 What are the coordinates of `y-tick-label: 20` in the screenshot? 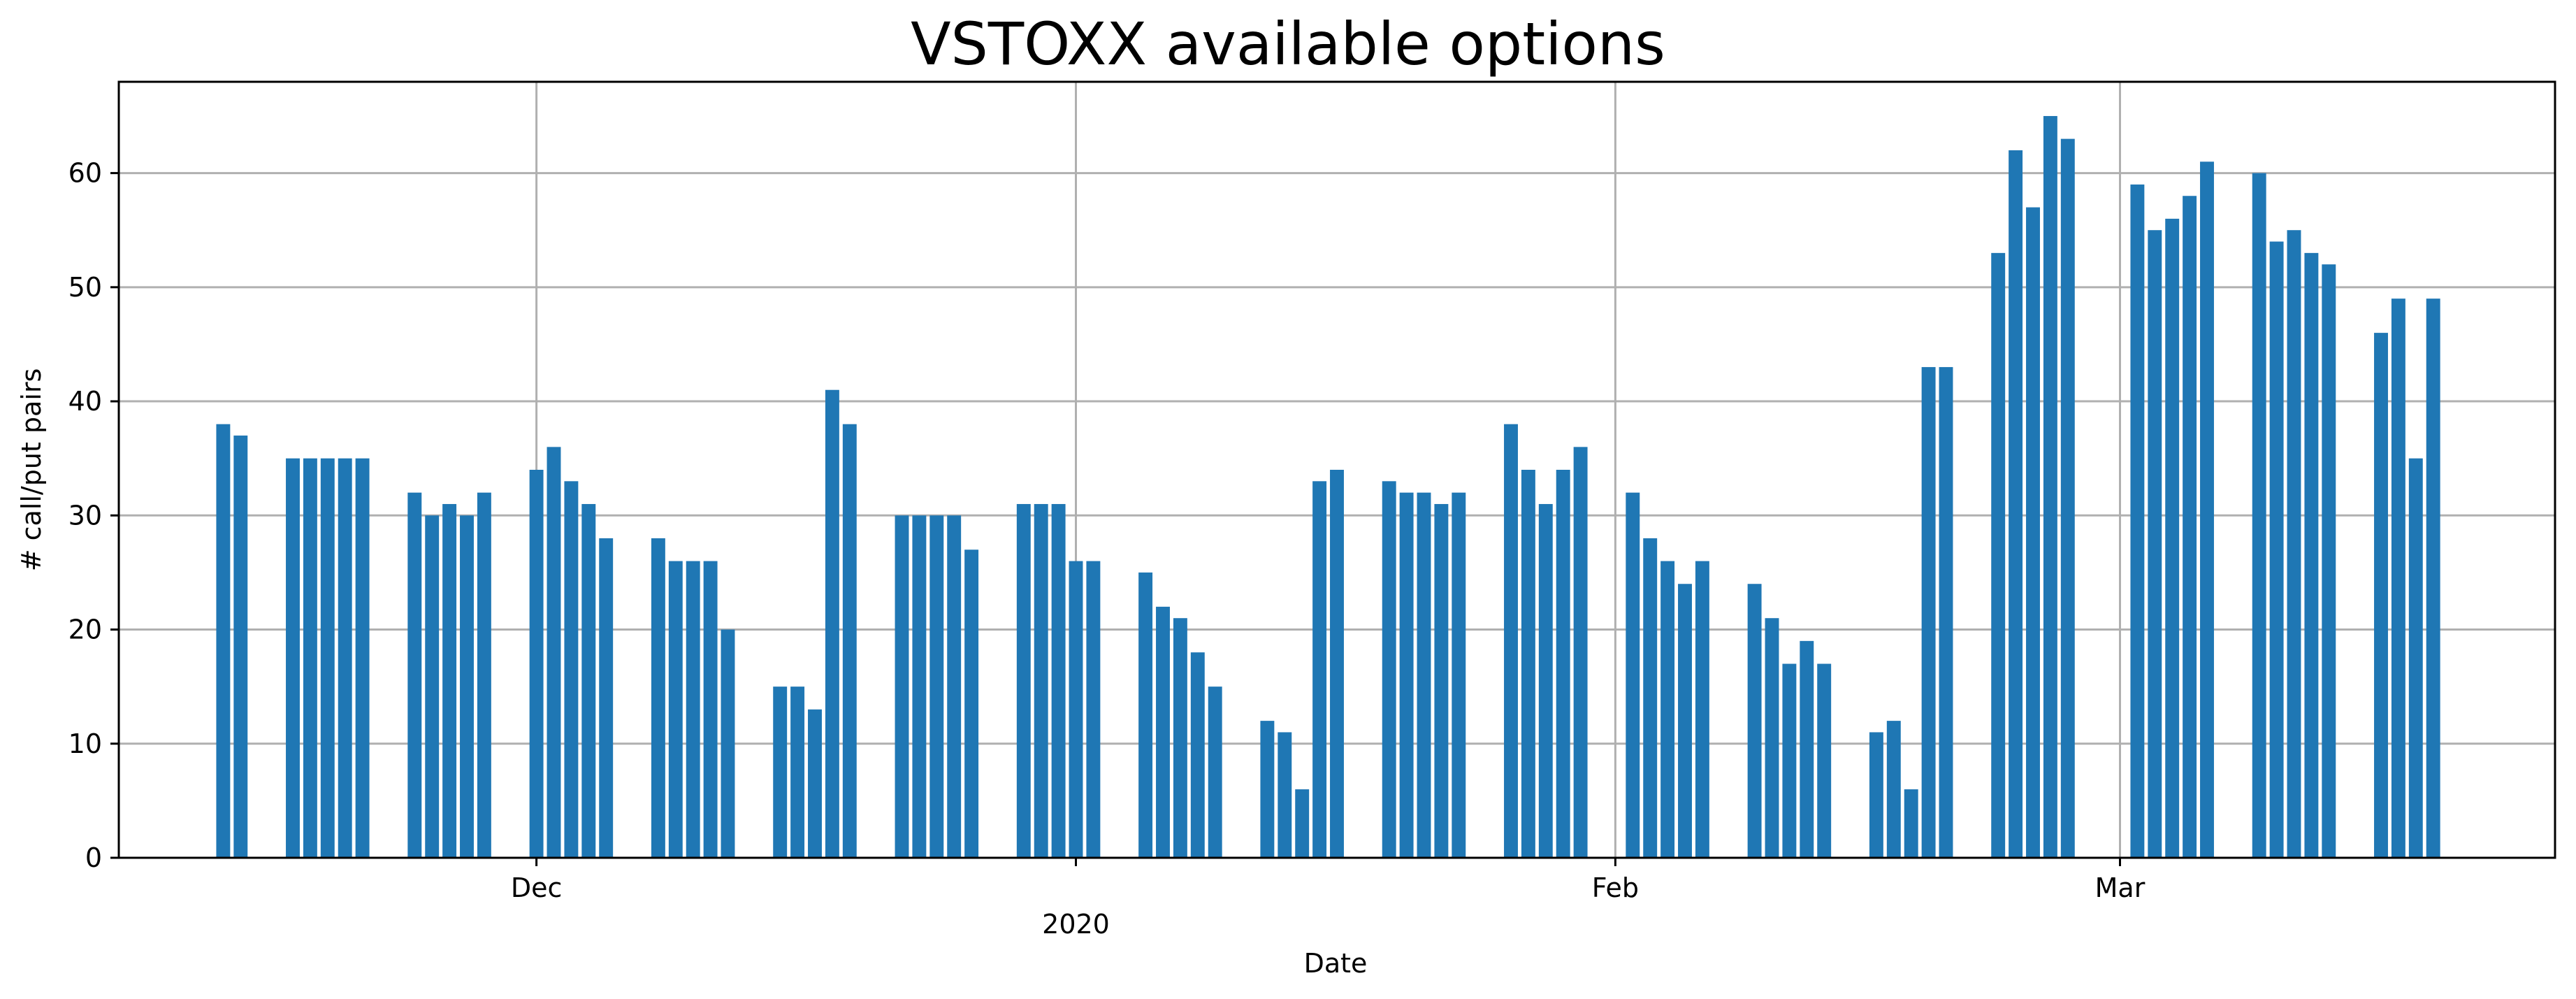 It's located at (85, 630).